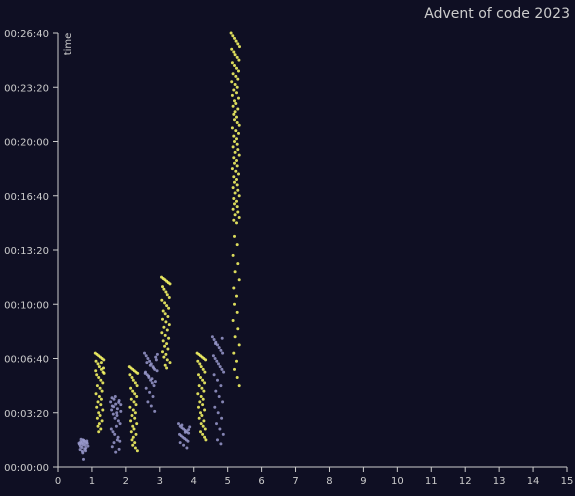 Image resolution: width=575 pixels, height=496 pixels. I want to click on y-tick-label: 00:03:20, so click(26, 414).